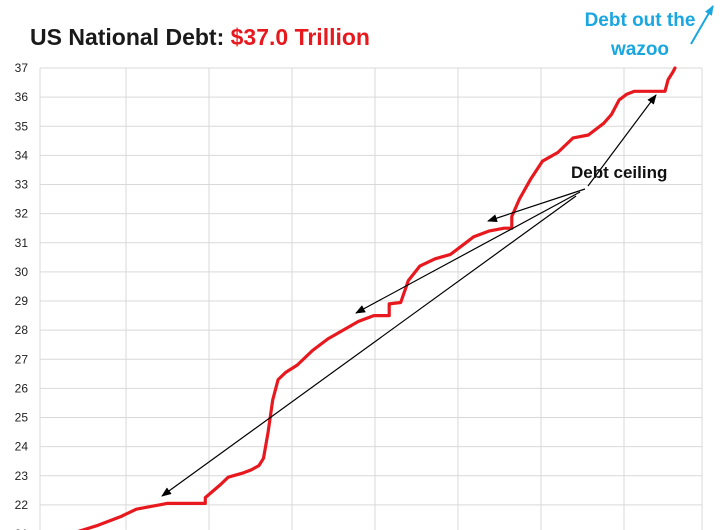 Image resolution: width=724 pixels, height=530 pixels. Describe the element at coordinates (640, 20) in the screenshot. I see `wazoo-line-1: Debt out the` at that location.